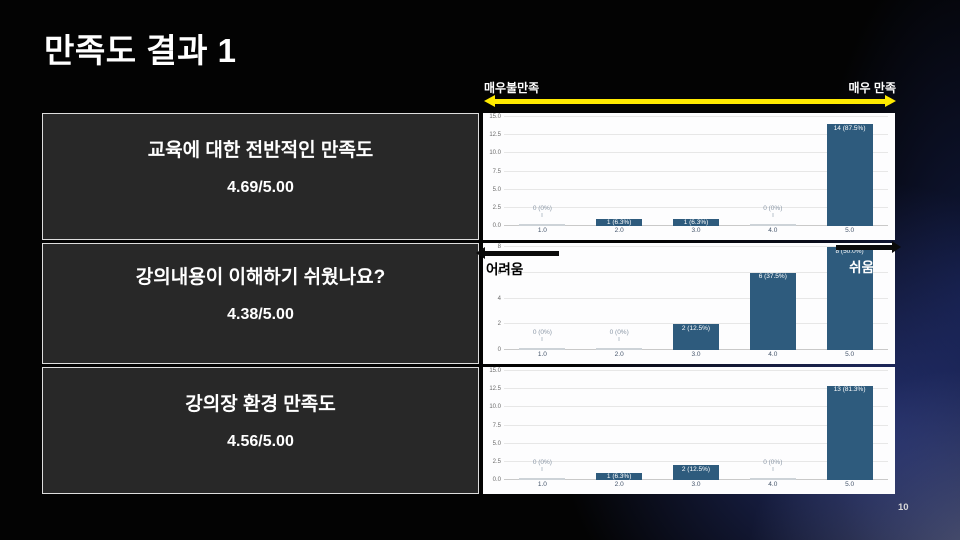 Image resolution: width=960 pixels, height=540 pixels. Describe the element at coordinates (849, 298) in the screenshot. I see `bar: 8 (50.0%)` at that location.